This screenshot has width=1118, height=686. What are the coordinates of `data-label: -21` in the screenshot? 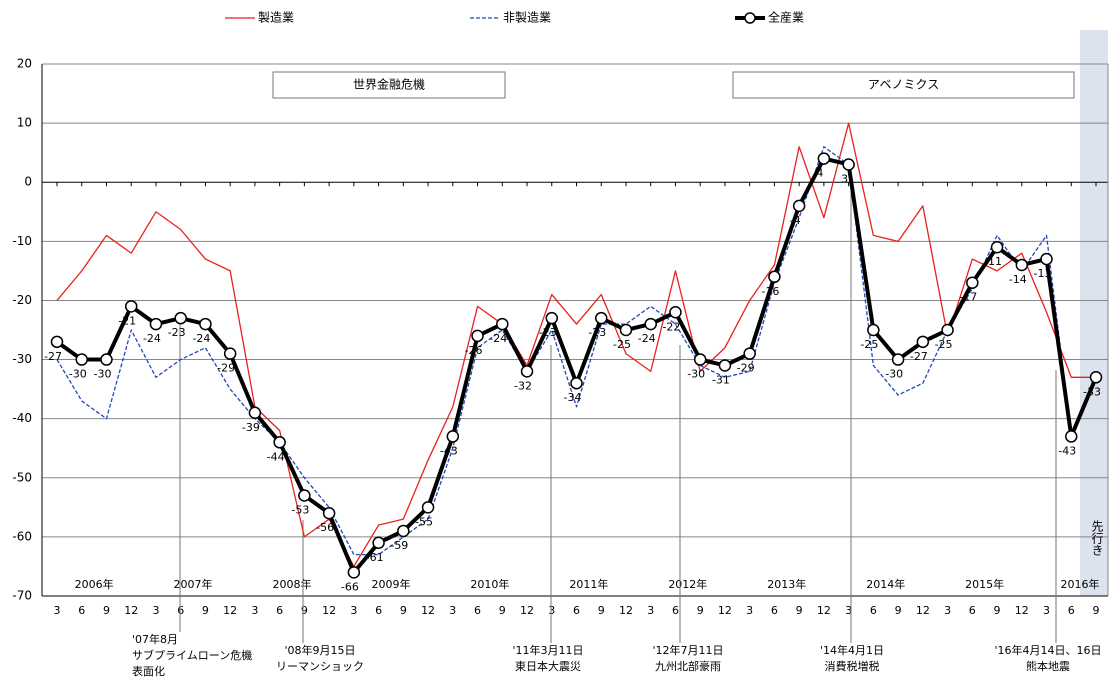 It's located at (127, 320).